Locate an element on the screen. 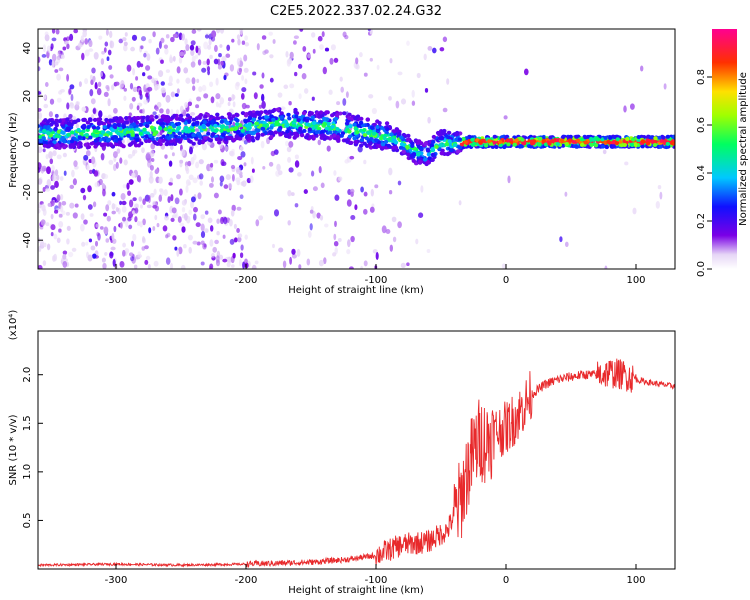 The image size is (750, 600). spectrogram-x-label: Height of straight line (km) is located at coordinates (356, 290).